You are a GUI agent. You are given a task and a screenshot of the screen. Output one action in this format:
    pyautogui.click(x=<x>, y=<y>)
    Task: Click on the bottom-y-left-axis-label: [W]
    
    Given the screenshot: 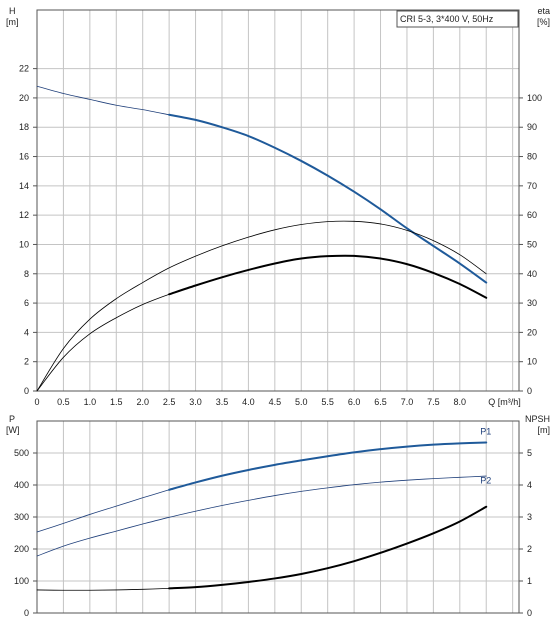 What is the action you would take?
    pyautogui.click(x=13, y=430)
    